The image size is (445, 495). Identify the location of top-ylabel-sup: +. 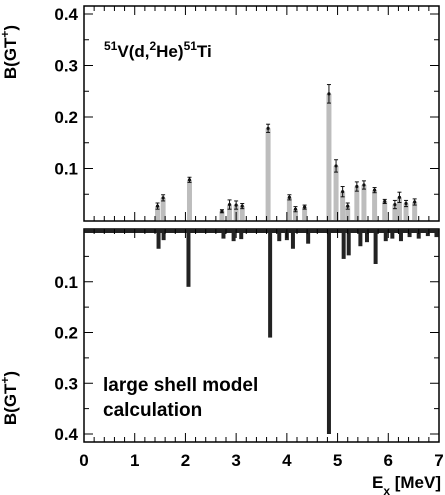
(6, 34).